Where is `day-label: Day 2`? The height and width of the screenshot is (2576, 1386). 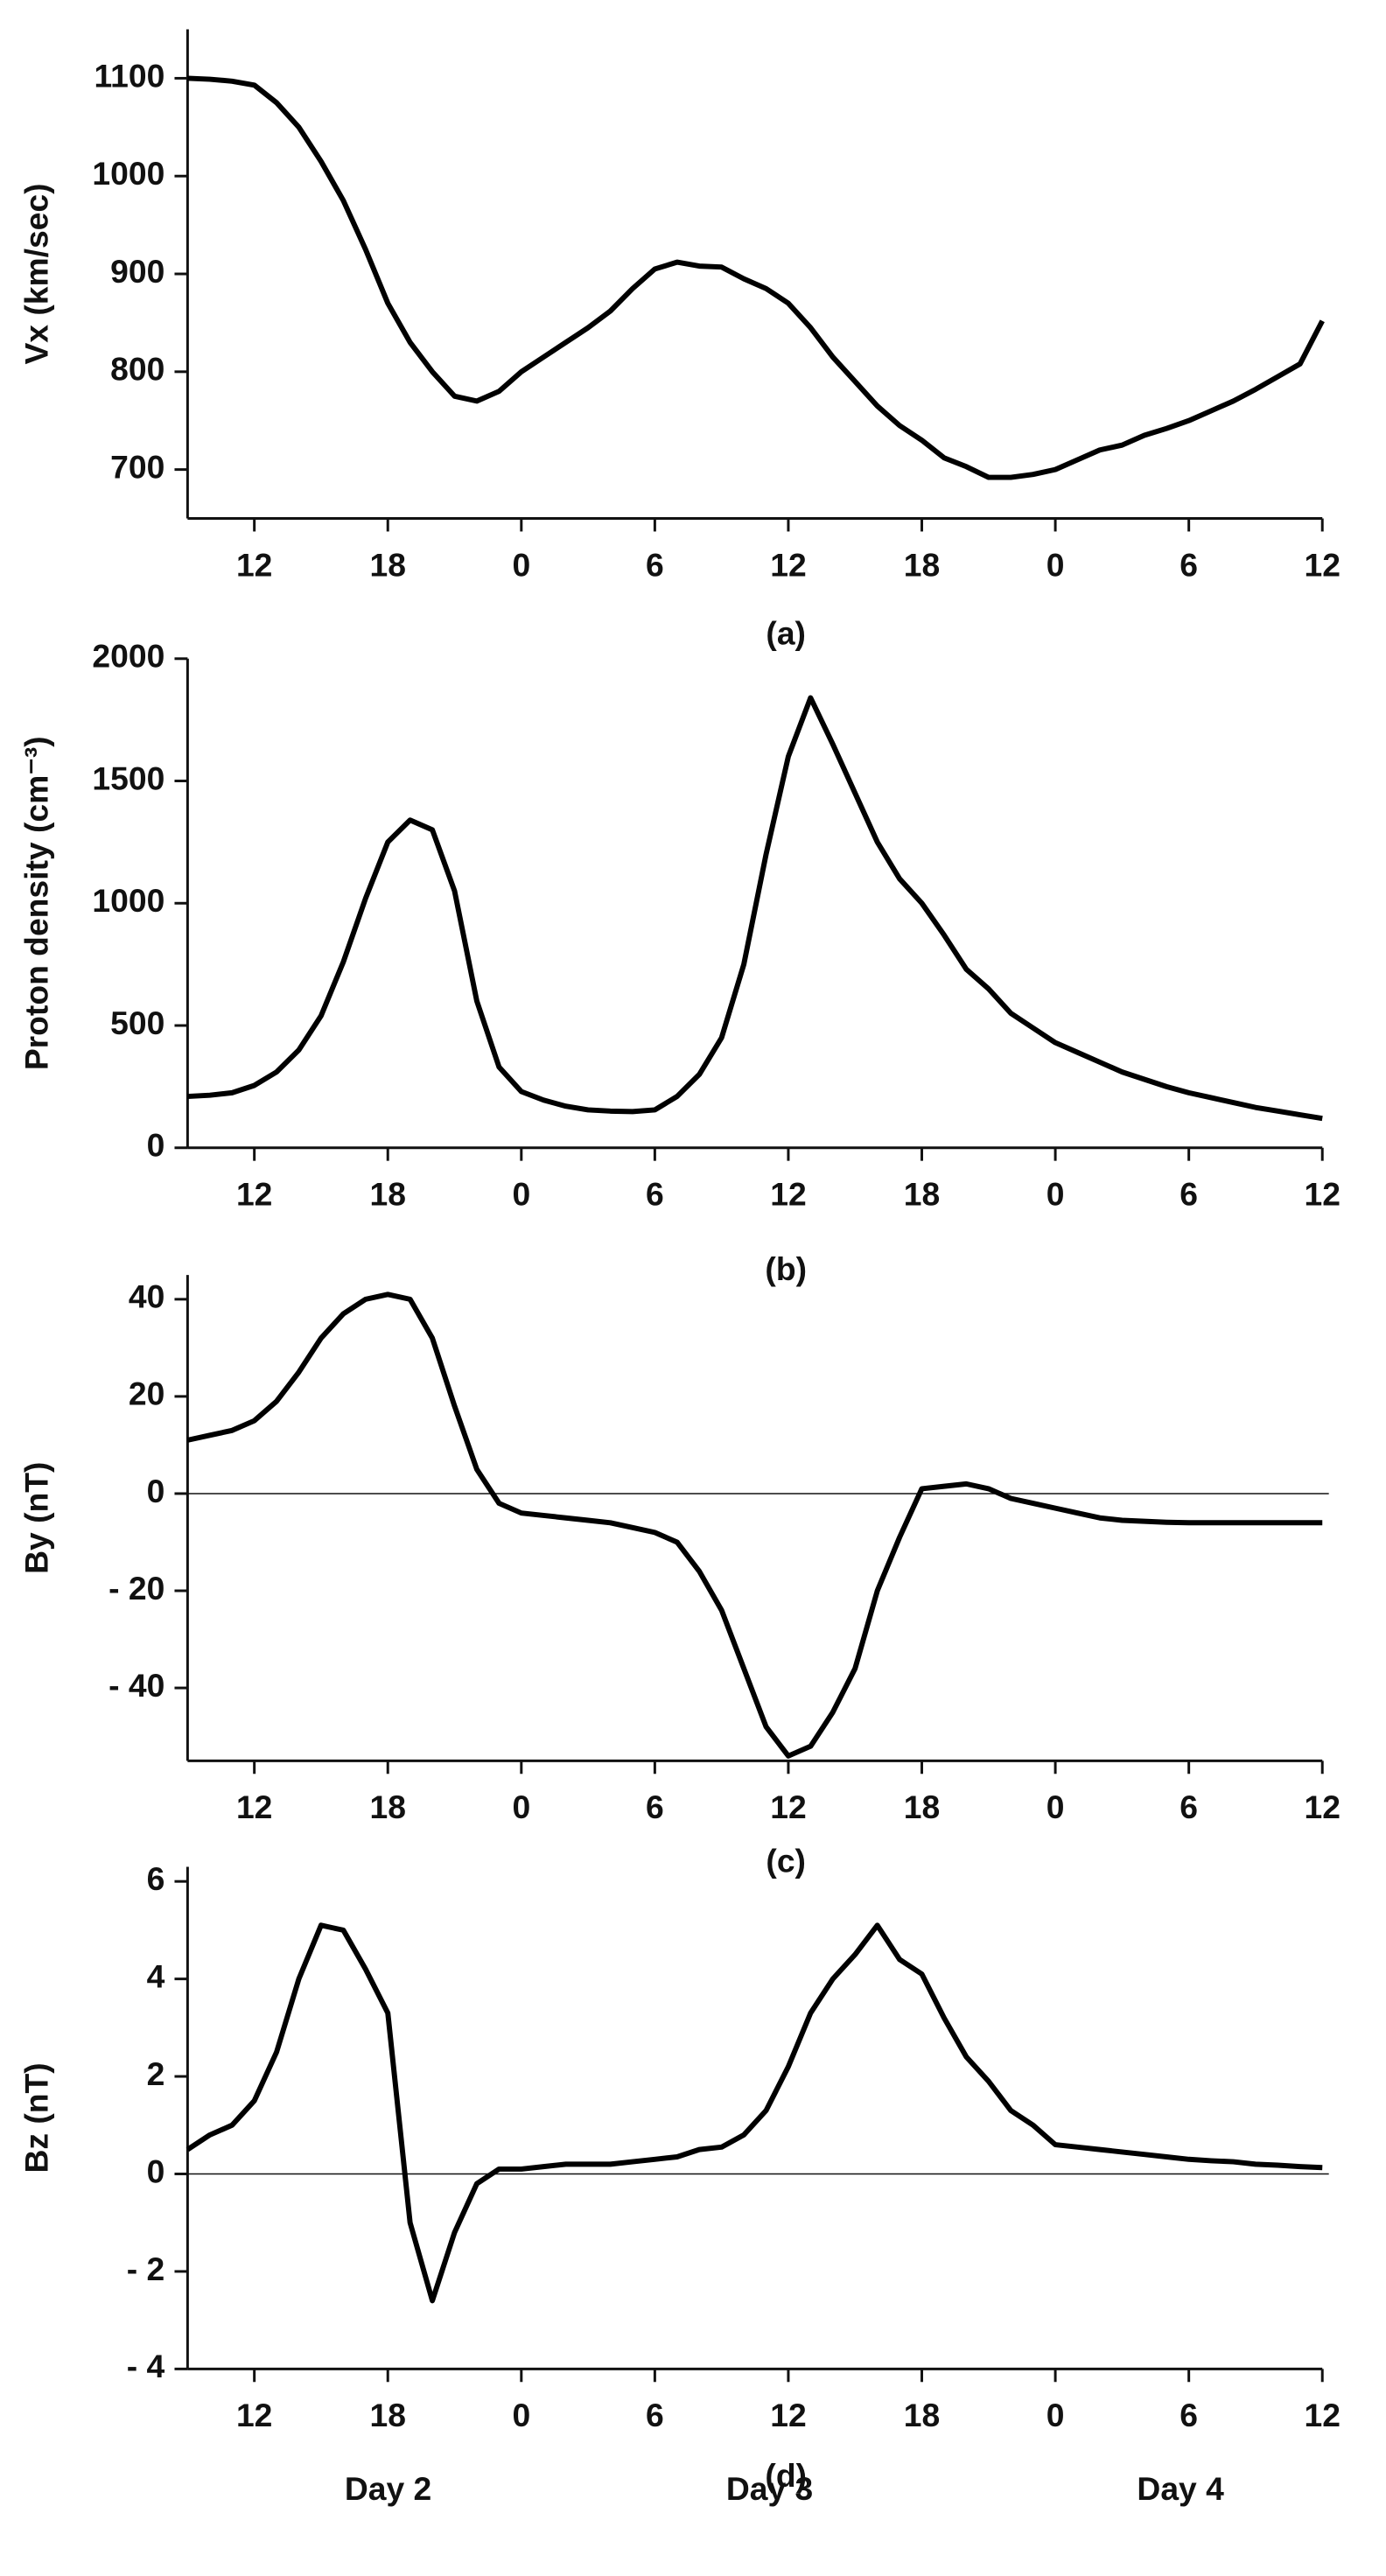
day-label: Day 2 is located at coordinates (388, 2488).